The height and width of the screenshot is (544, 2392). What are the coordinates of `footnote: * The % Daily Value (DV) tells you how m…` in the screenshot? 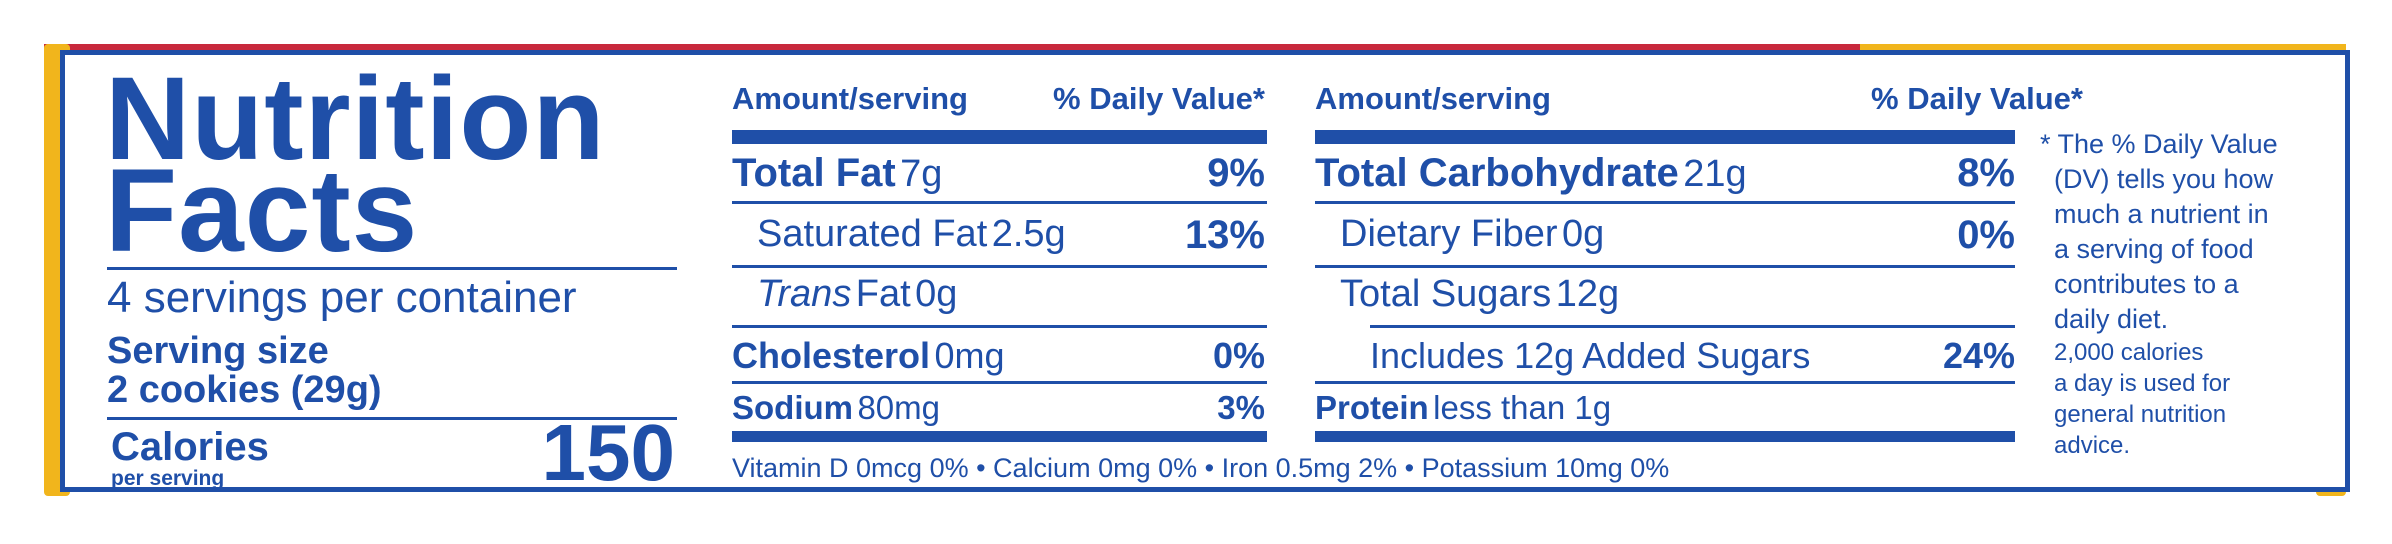 It's located at (2159, 294).